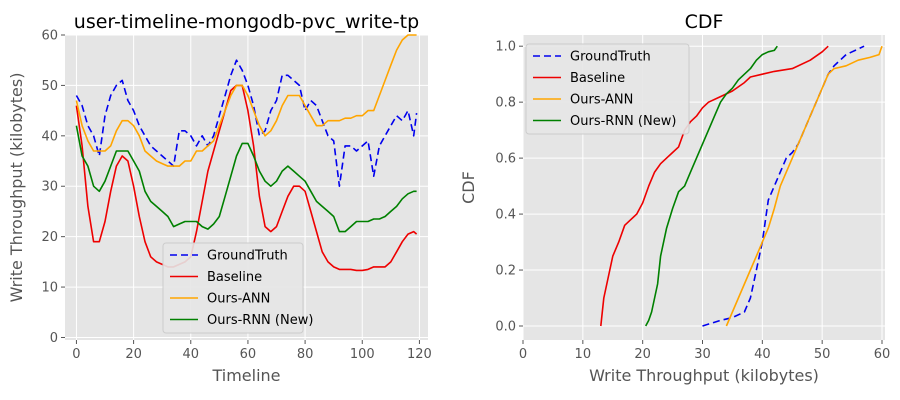 Image resolution: width=900 pixels, height=400 pixels. Describe the element at coordinates (702, 354) in the screenshot. I see `x-tick-label: 30` at that location.